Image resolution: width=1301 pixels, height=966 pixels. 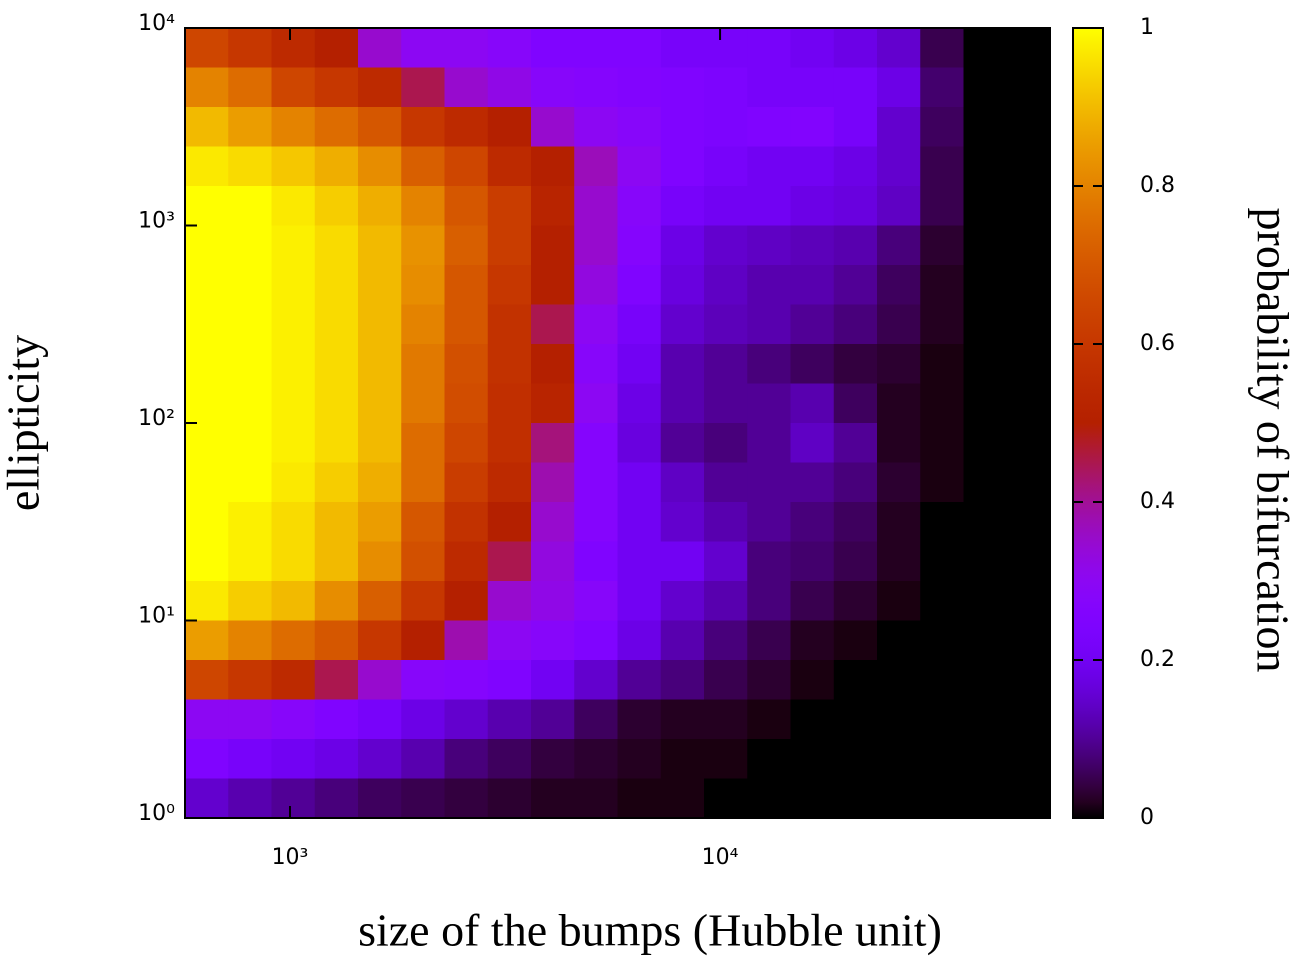 What do you see at coordinates (24, 423) in the screenshot?
I see `y-axis-label: ellipticity` at bounding box center [24, 423].